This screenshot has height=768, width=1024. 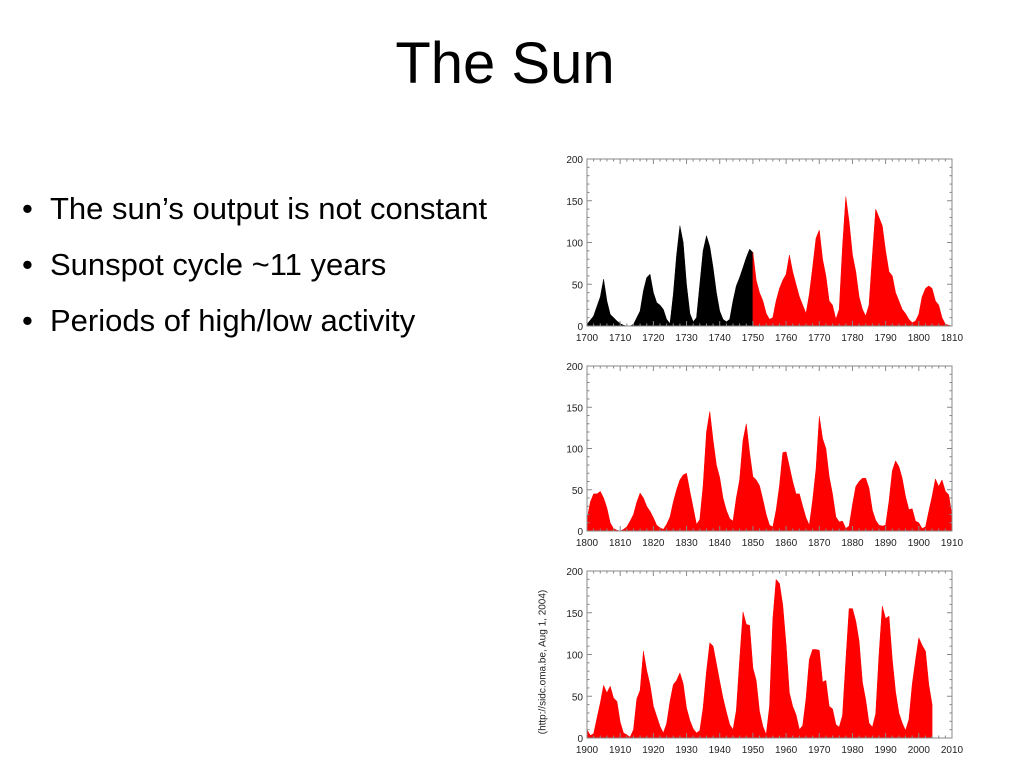 What do you see at coordinates (587, 338) in the screenshot?
I see `x-tick-label: 1700` at bounding box center [587, 338].